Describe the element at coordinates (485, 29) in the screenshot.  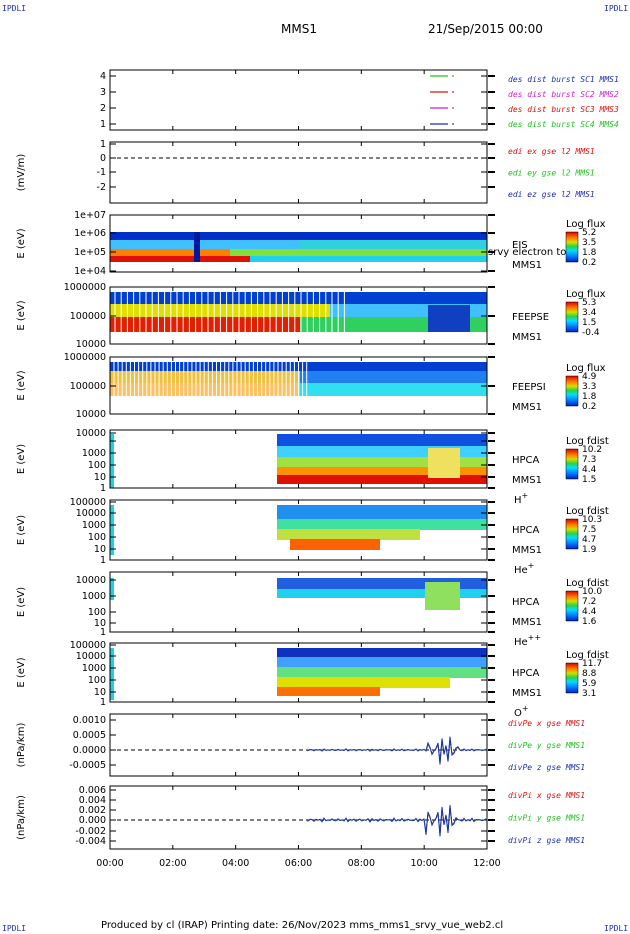
I see `datetime-title: 21/Sep/2015 00:00` at that location.